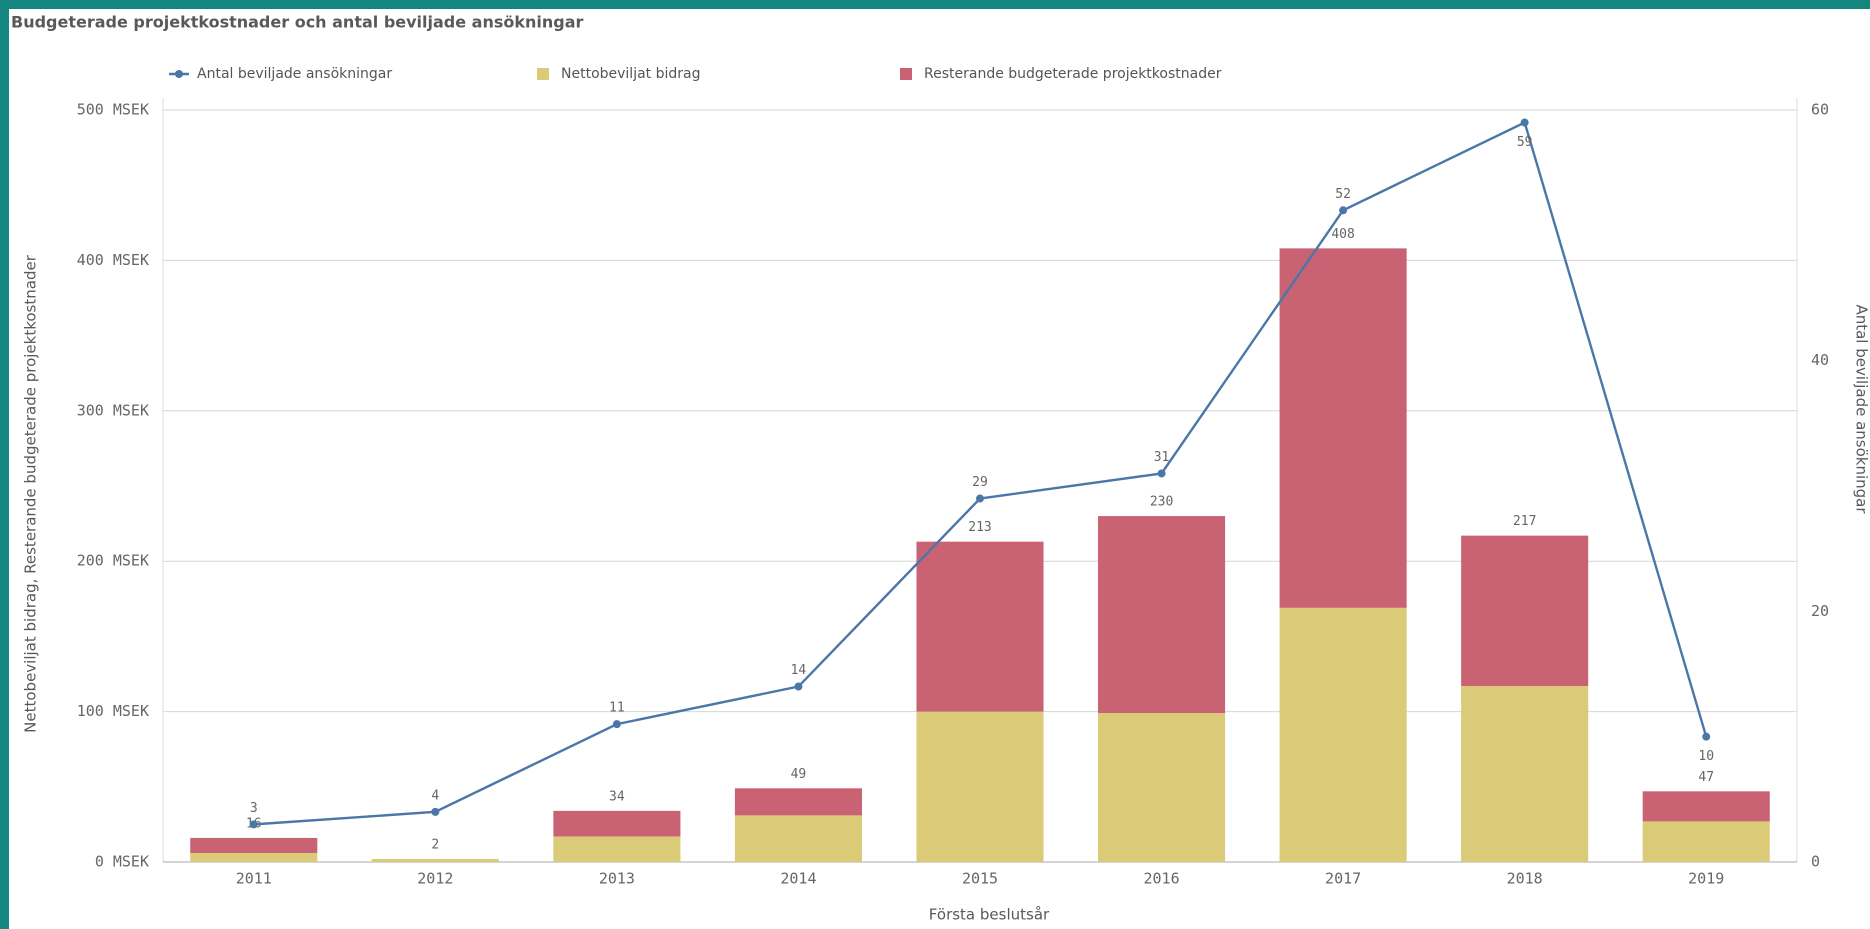  I want to click on x-tick-label: 2014, so click(798, 879).